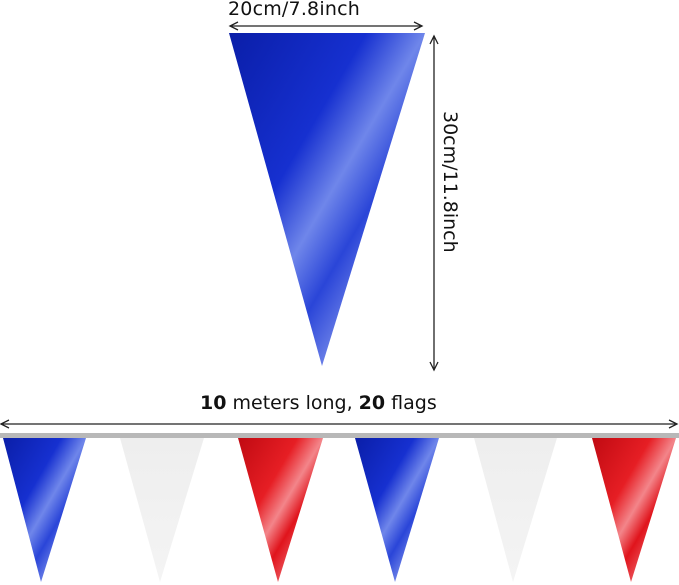 The width and height of the screenshot is (679, 585). What do you see at coordinates (450, 182) in the screenshot?
I see `height-dimension-label: 30cm/11.8inch` at bounding box center [450, 182].